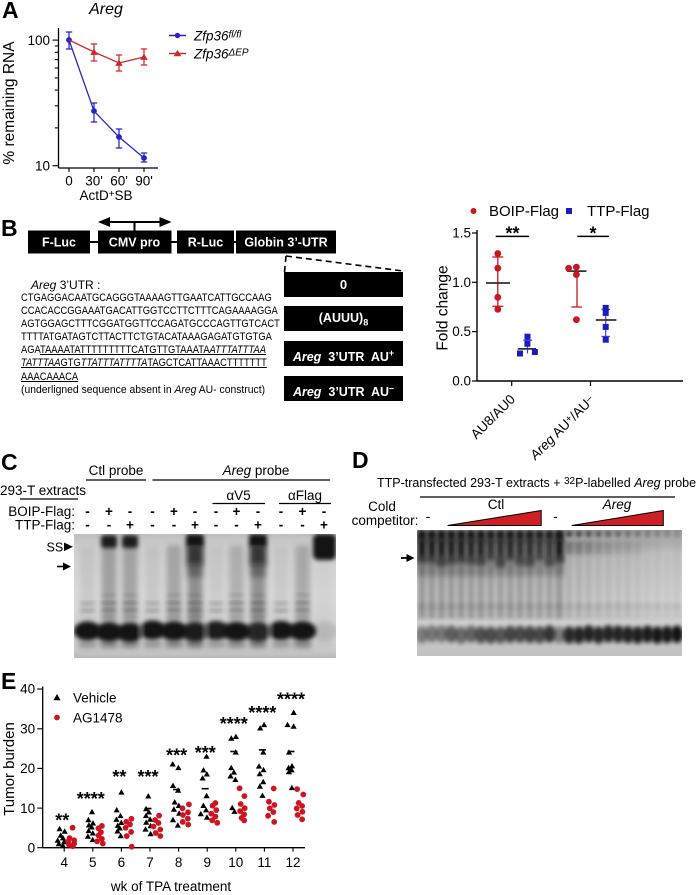 The image size is (700, 895). Describe the element at coordinates (59, 243) in the screenshot. I see `svg-text: F-Luc` at that location.